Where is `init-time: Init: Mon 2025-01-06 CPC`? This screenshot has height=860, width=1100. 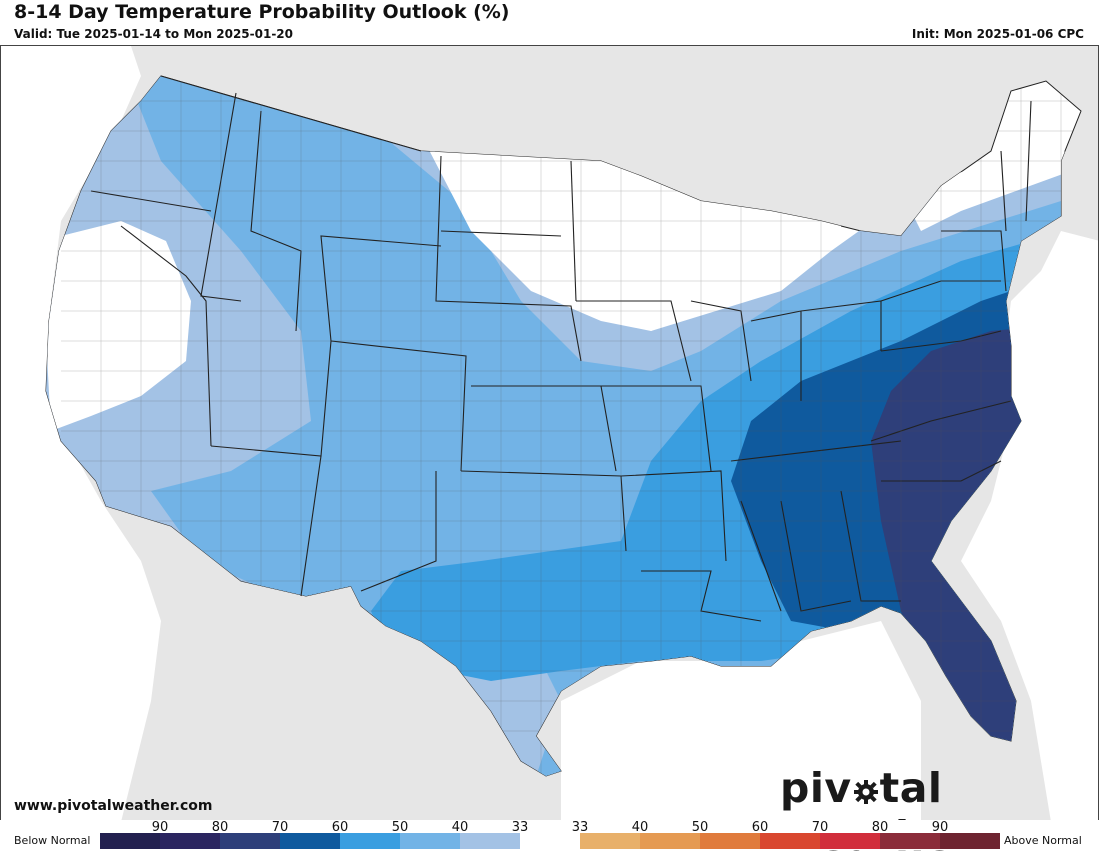 init-time: Init: Mon 2025-01-06 CPC is located at coordinates (997, 34).